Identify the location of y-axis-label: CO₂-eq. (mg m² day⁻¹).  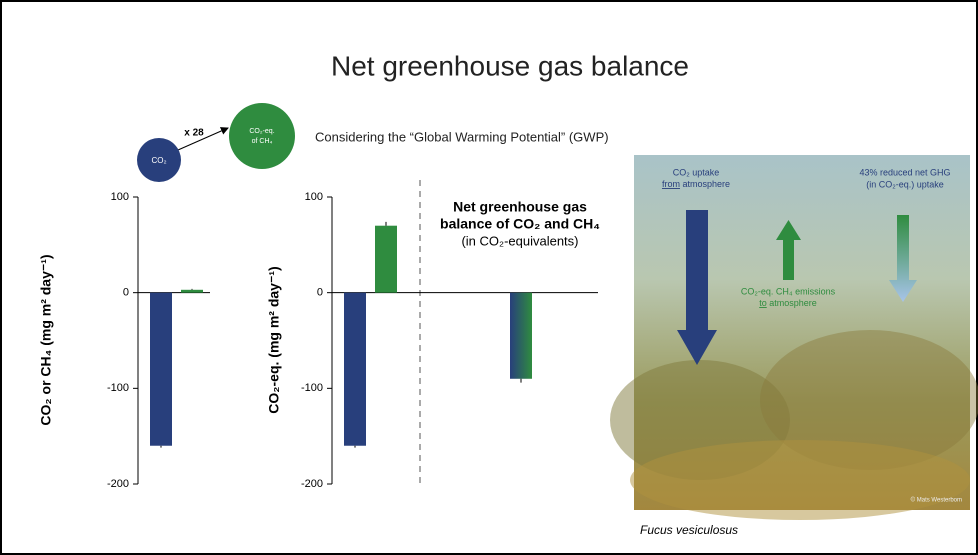
(274, 339).